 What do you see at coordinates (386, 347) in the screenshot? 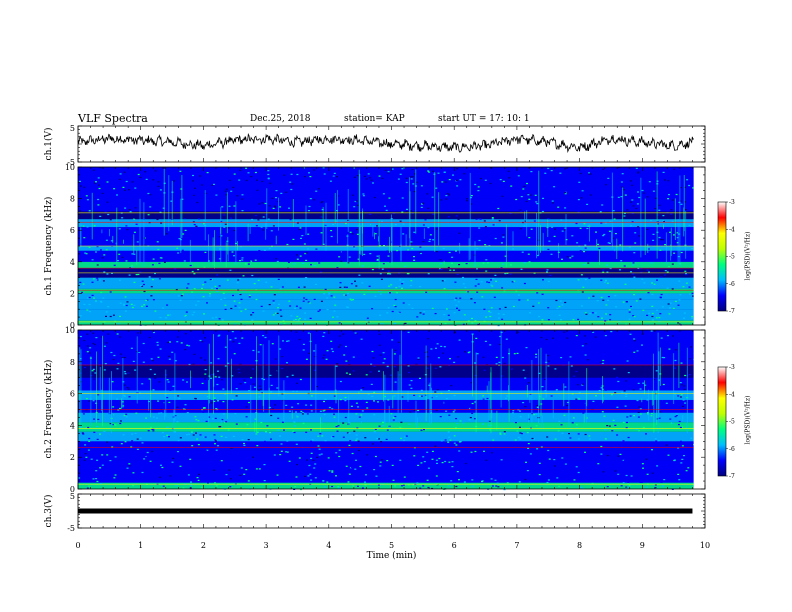
I see `spectrogram-band` at bounding box center [386, 347].